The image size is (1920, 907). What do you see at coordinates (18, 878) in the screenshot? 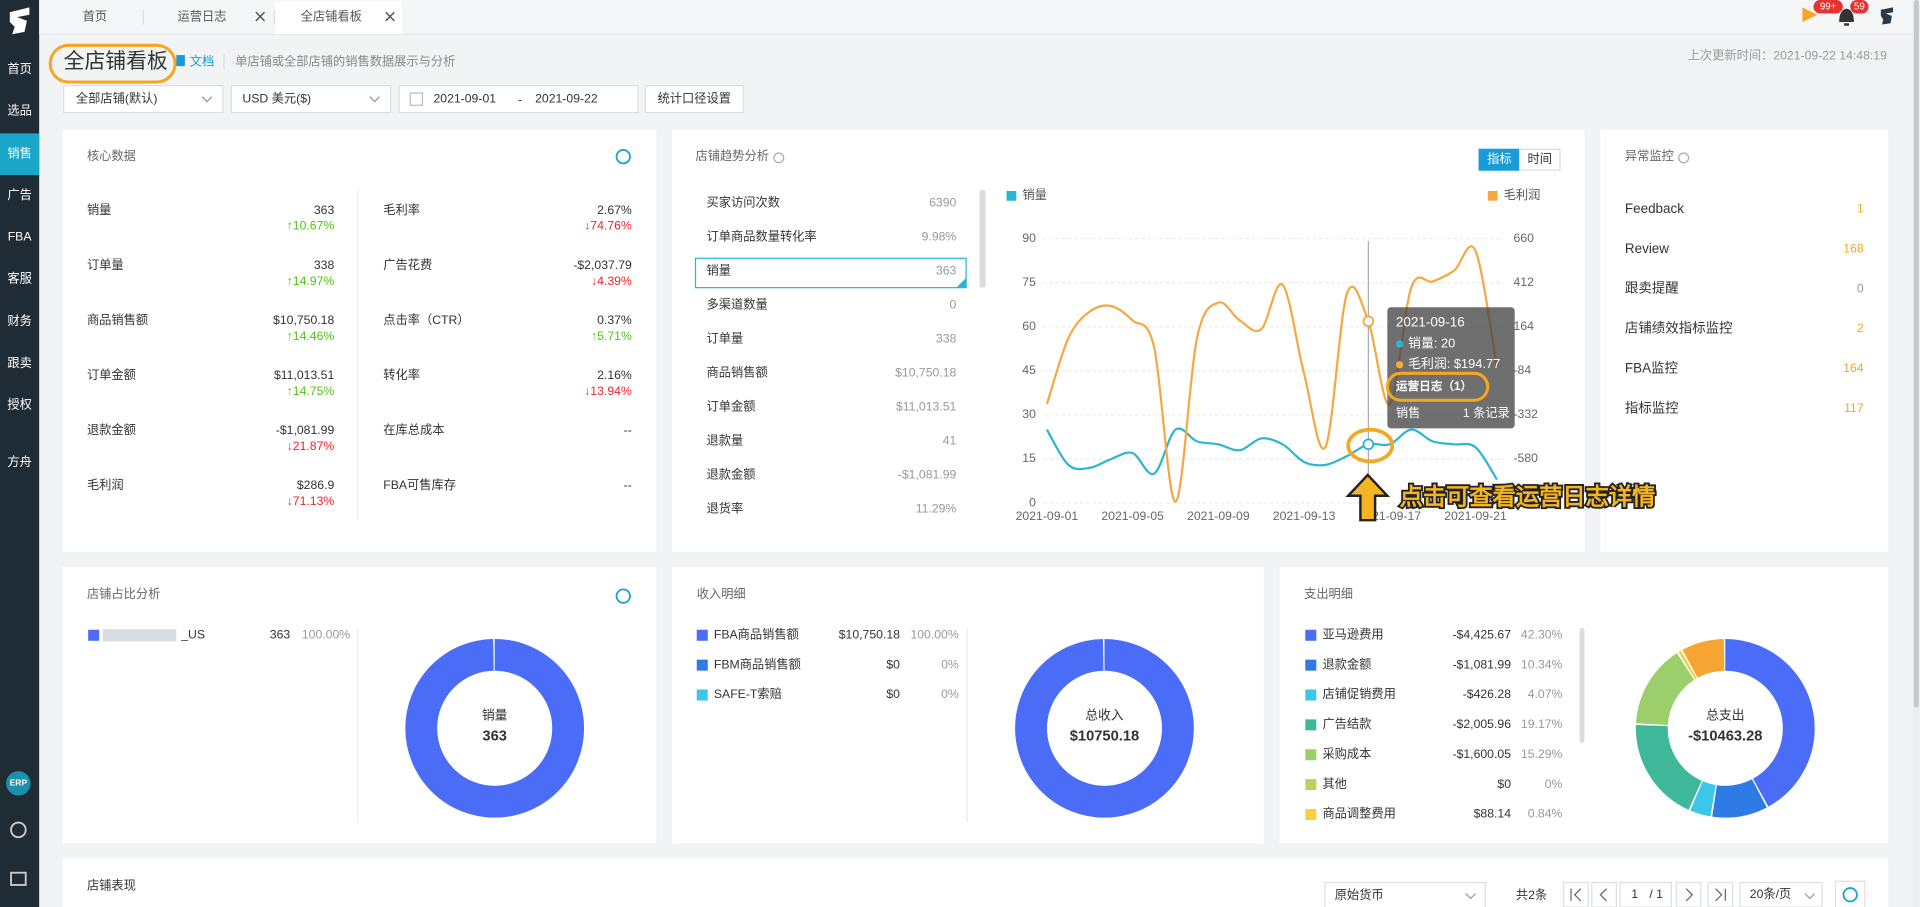
I see `gift-icon` at bounding box center [18, 878].